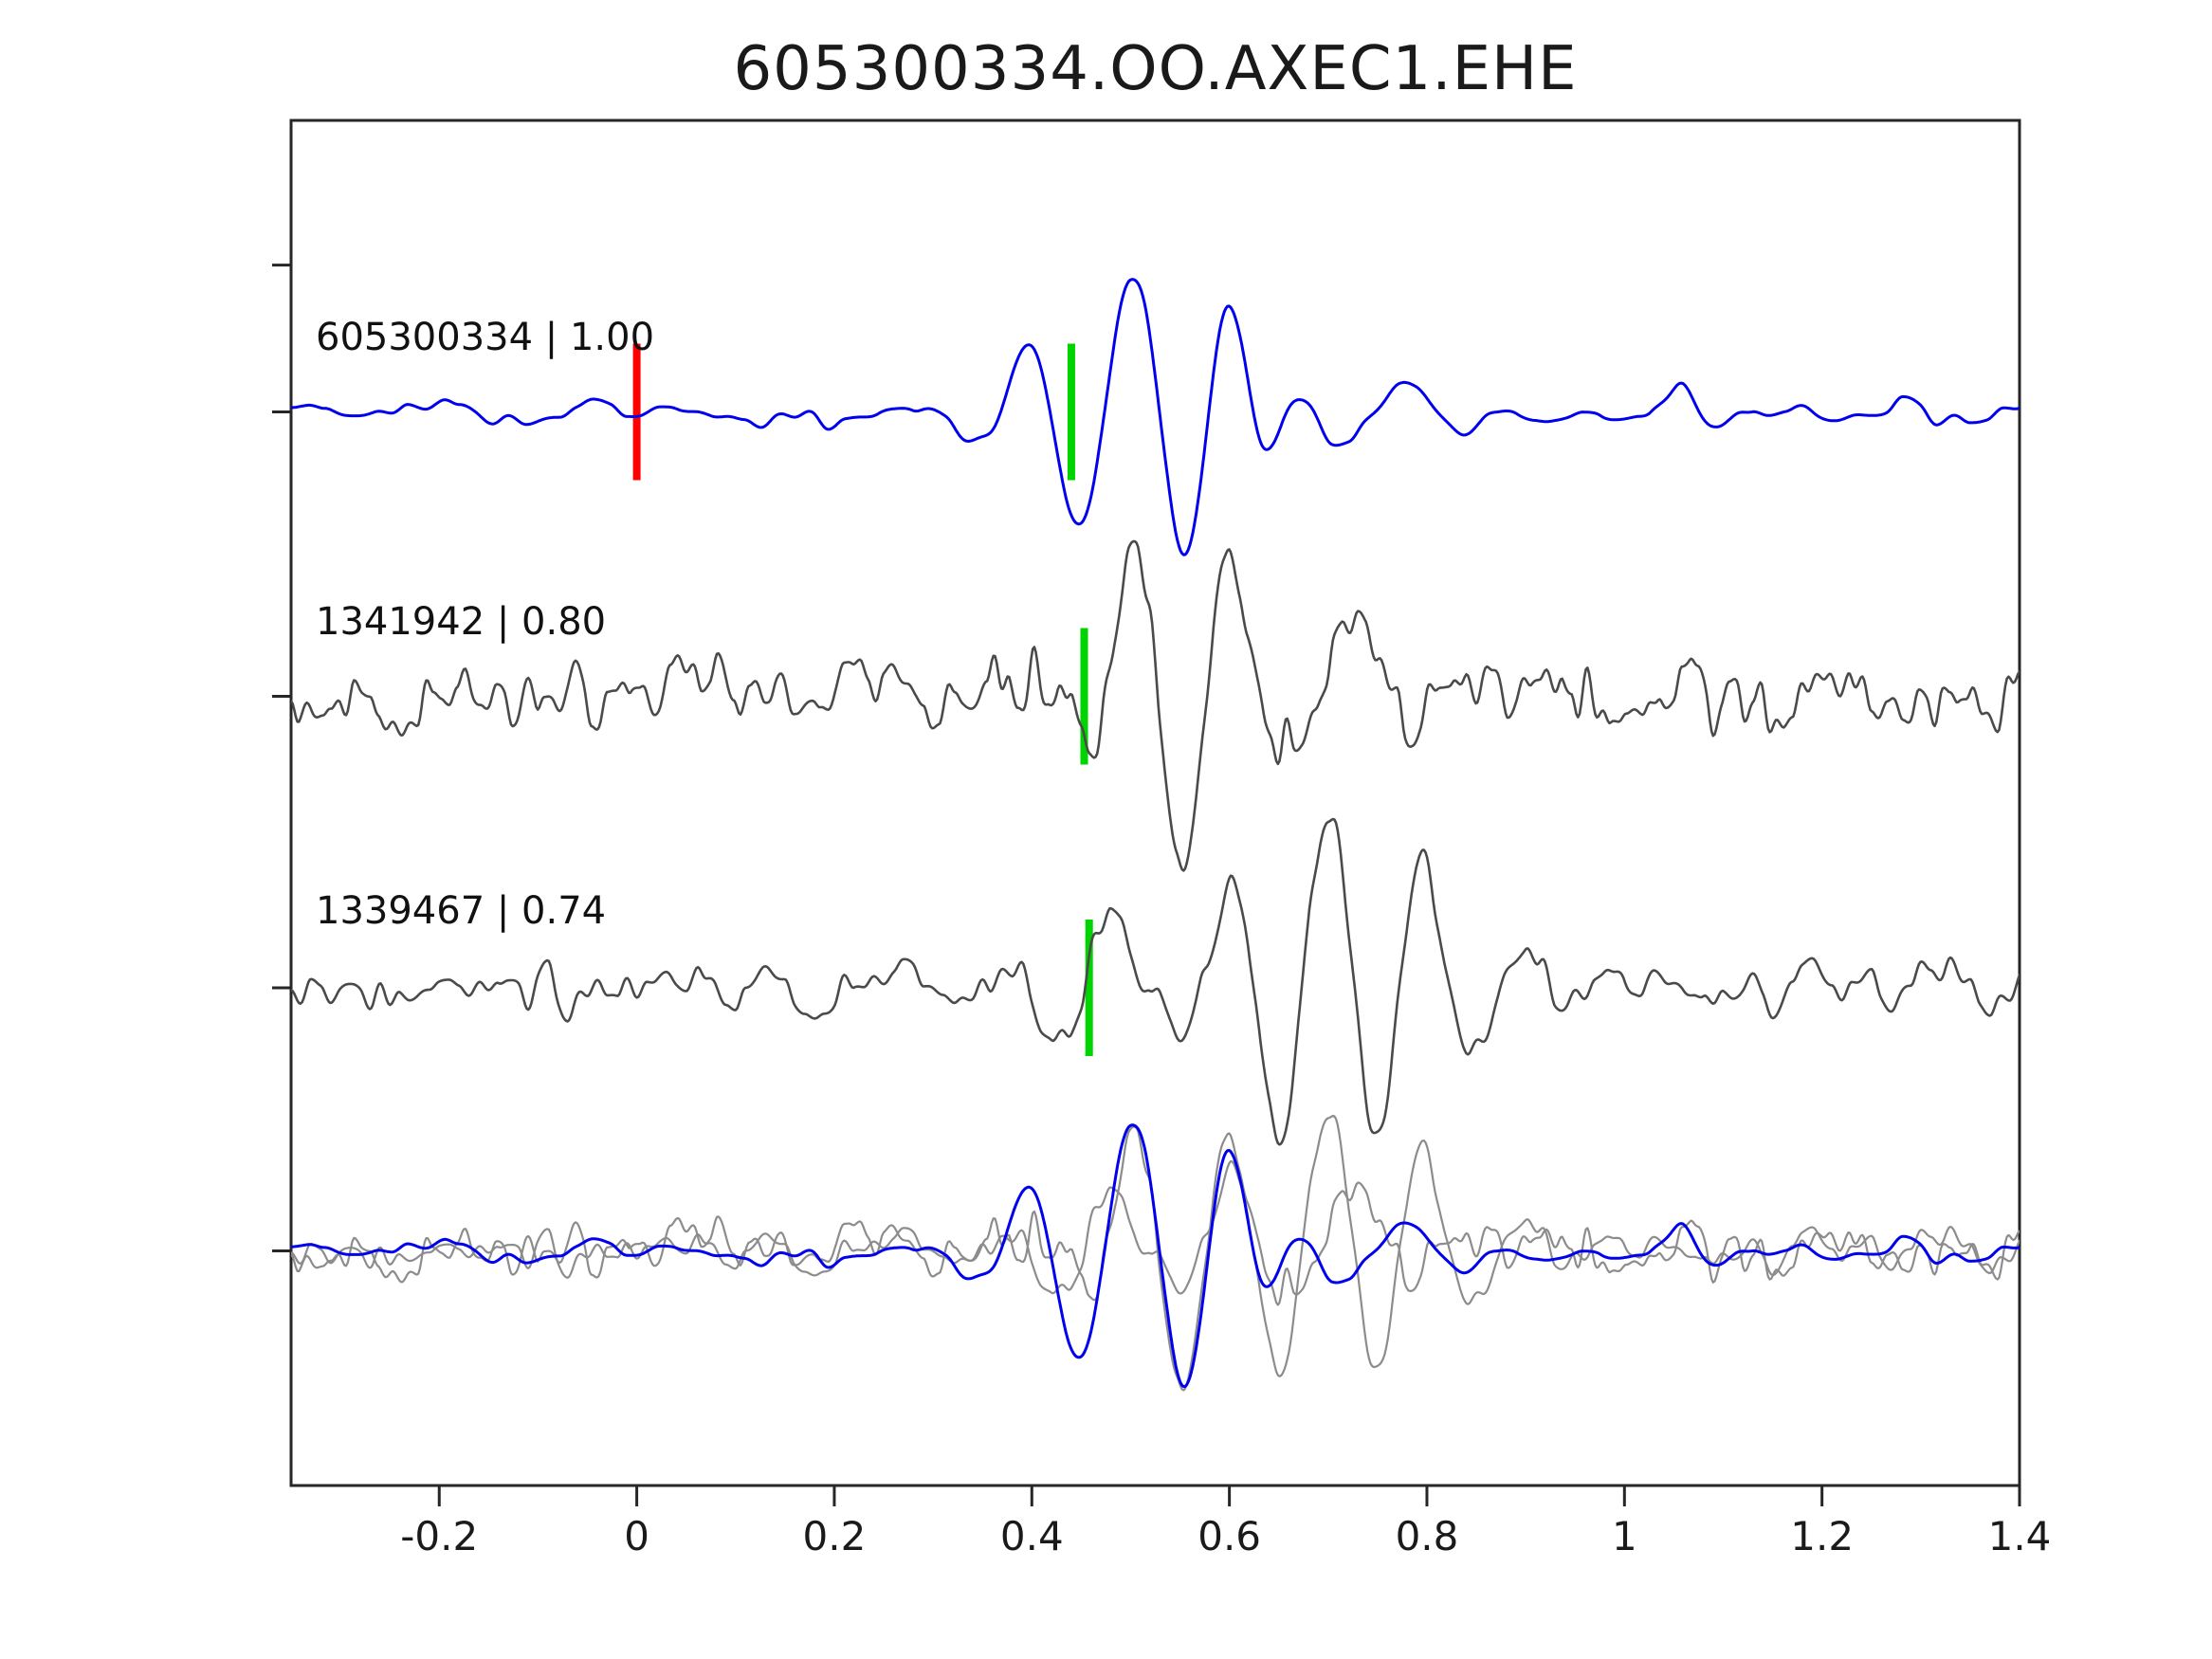 The height and width of the screenshot is (1659, 2212). I want to click on trace-label-match-2: 1339467 | 0.74, so click(461, 911).